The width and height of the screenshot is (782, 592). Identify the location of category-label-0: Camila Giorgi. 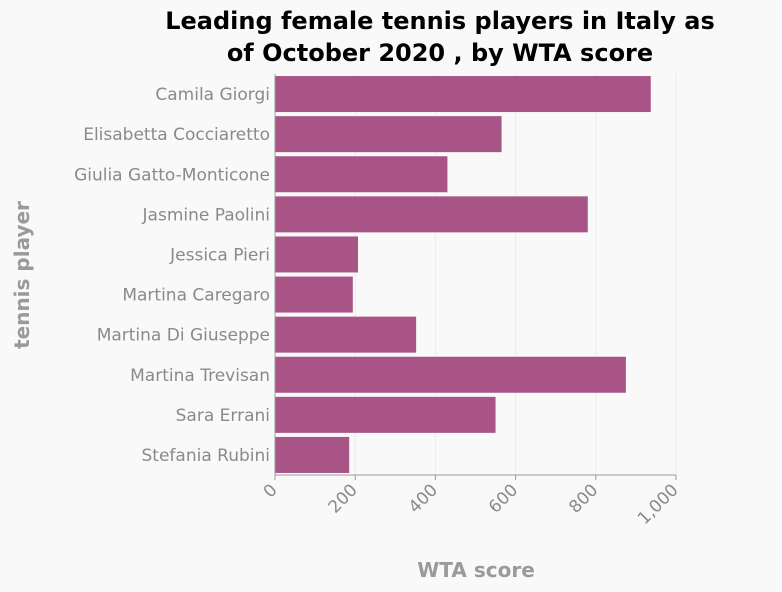
(212, 95).